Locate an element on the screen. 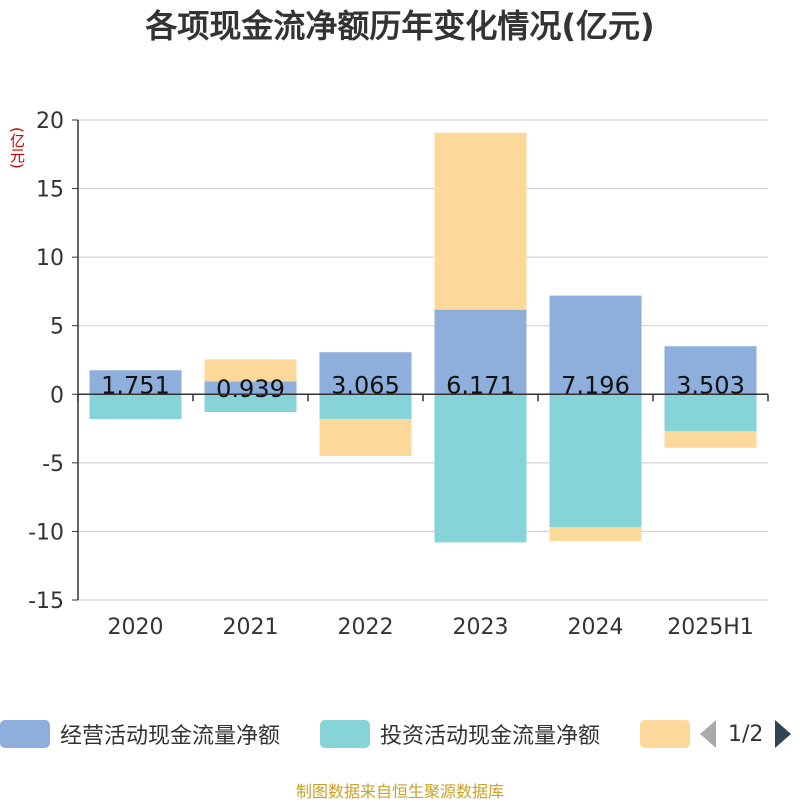  legend-swatch-financing is located at coordinates (665, 734).